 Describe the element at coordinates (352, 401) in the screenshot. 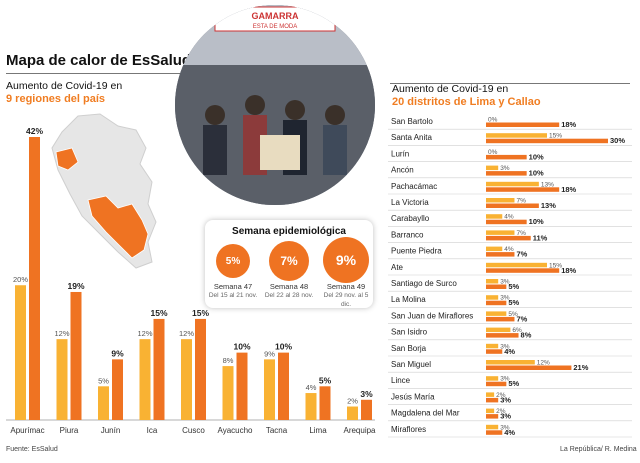

I see `region-bar-label-week47-8: 2%` at that location.